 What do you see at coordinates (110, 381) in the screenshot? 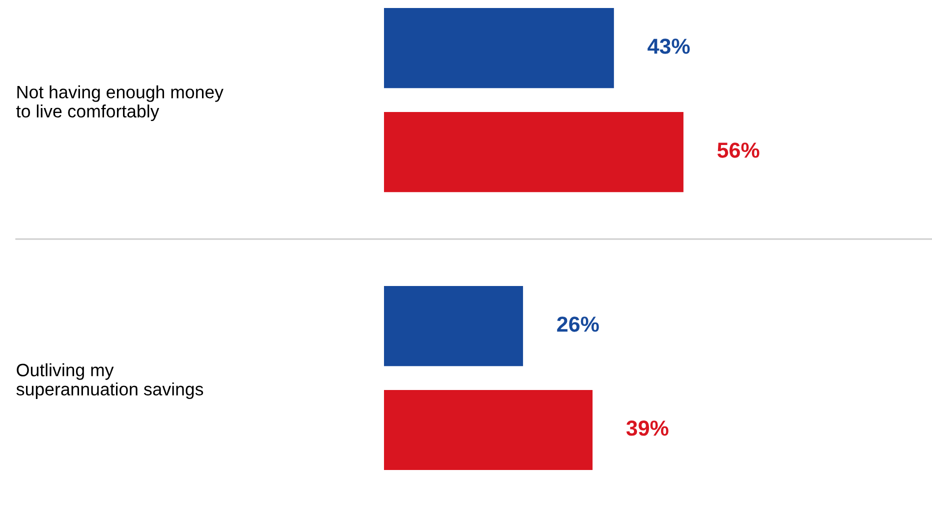
I see `y-tick-label: Outliving my superannuation savings` at bounding box center [110, 381].